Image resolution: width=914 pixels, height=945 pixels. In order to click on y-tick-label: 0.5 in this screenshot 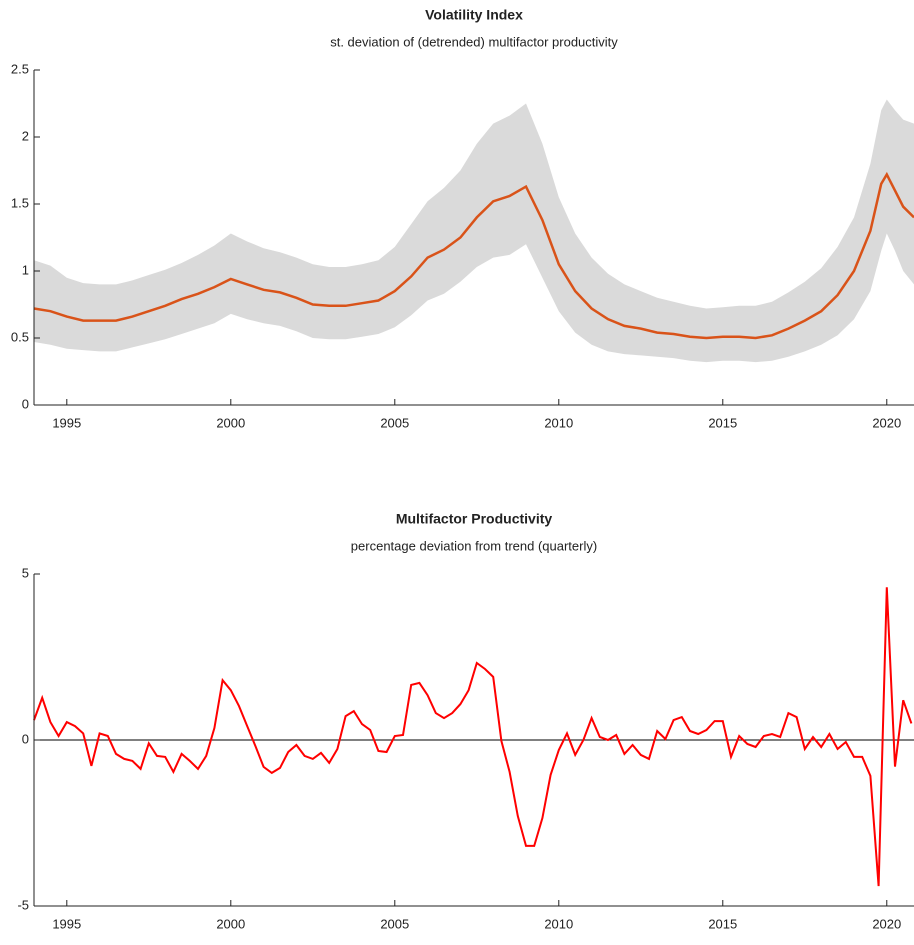, I will do `click(20, 336)`.